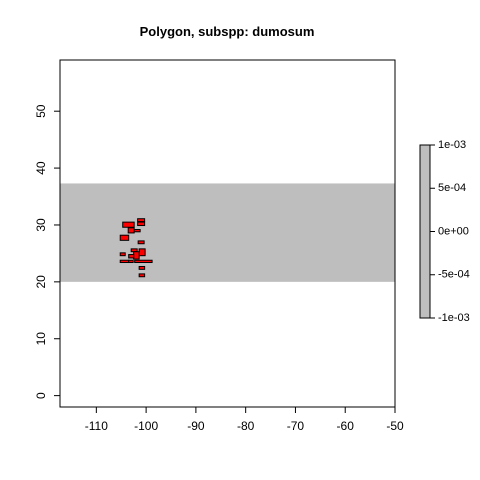  What do you see at coordinates (41, 111) in the screenshot?
I see `y-tick-label: 50` at bounding box center [41, 111].